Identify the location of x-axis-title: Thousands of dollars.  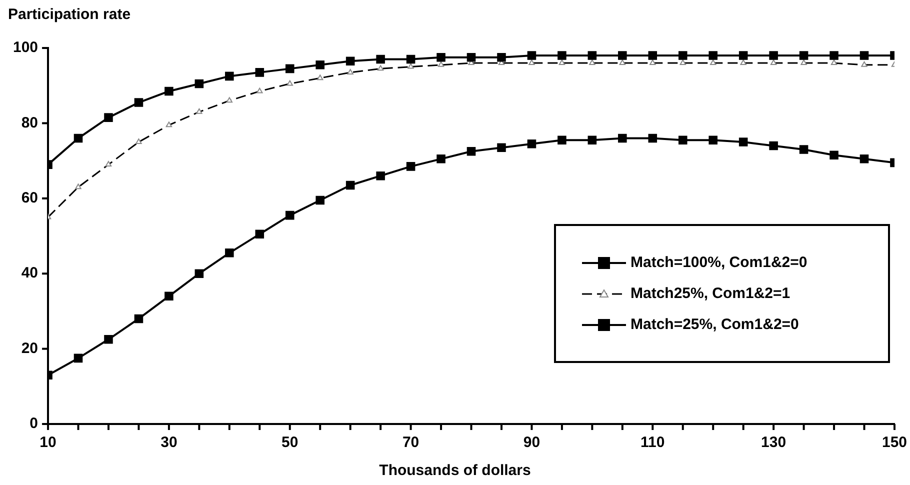
(455, 470).